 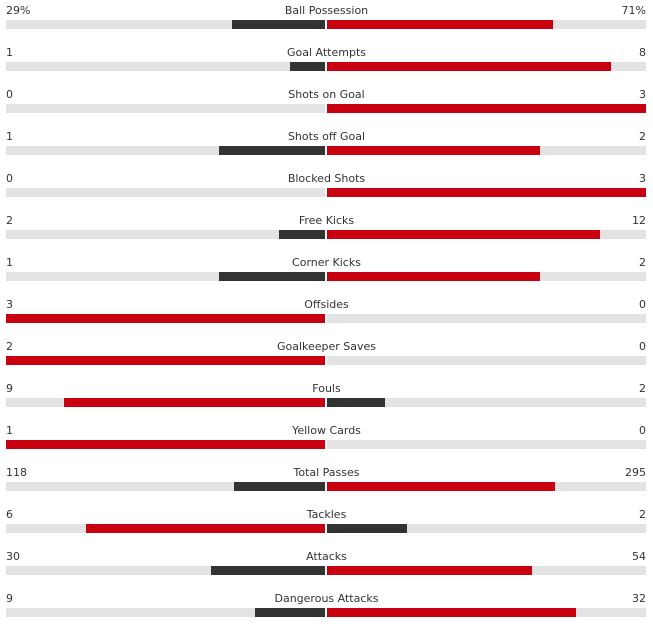 I want to click on stat-row: 30 Attacks 54, so click(x=326, y=567).